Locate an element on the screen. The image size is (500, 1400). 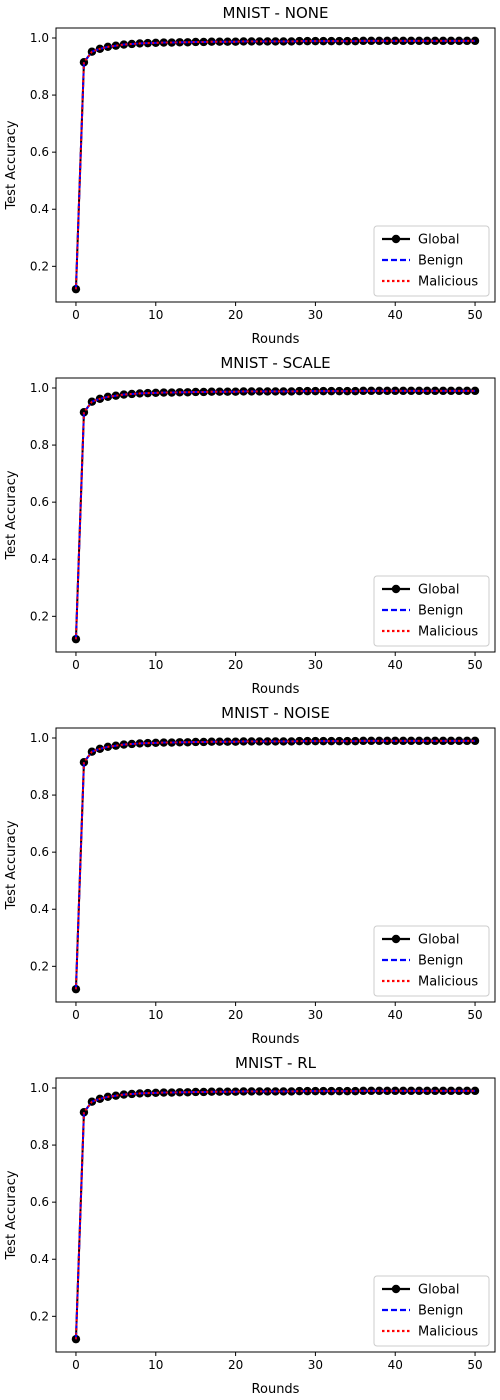
chart-title: MNIST - NOISE is located at coordinates (275, 713).